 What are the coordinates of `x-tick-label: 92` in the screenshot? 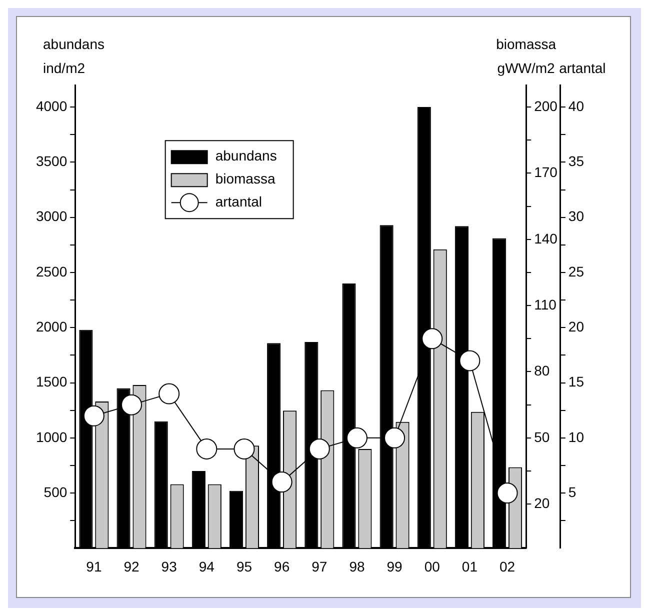 It's located at (132, 566).